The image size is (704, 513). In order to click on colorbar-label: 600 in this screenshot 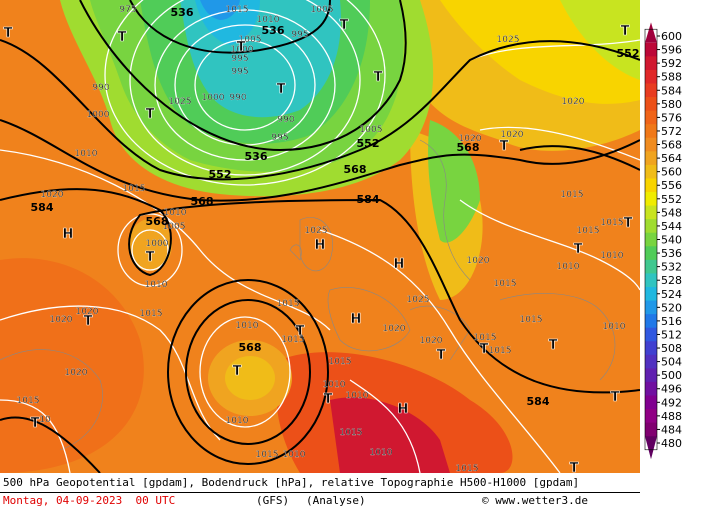, I will do `click(671, 36)`.